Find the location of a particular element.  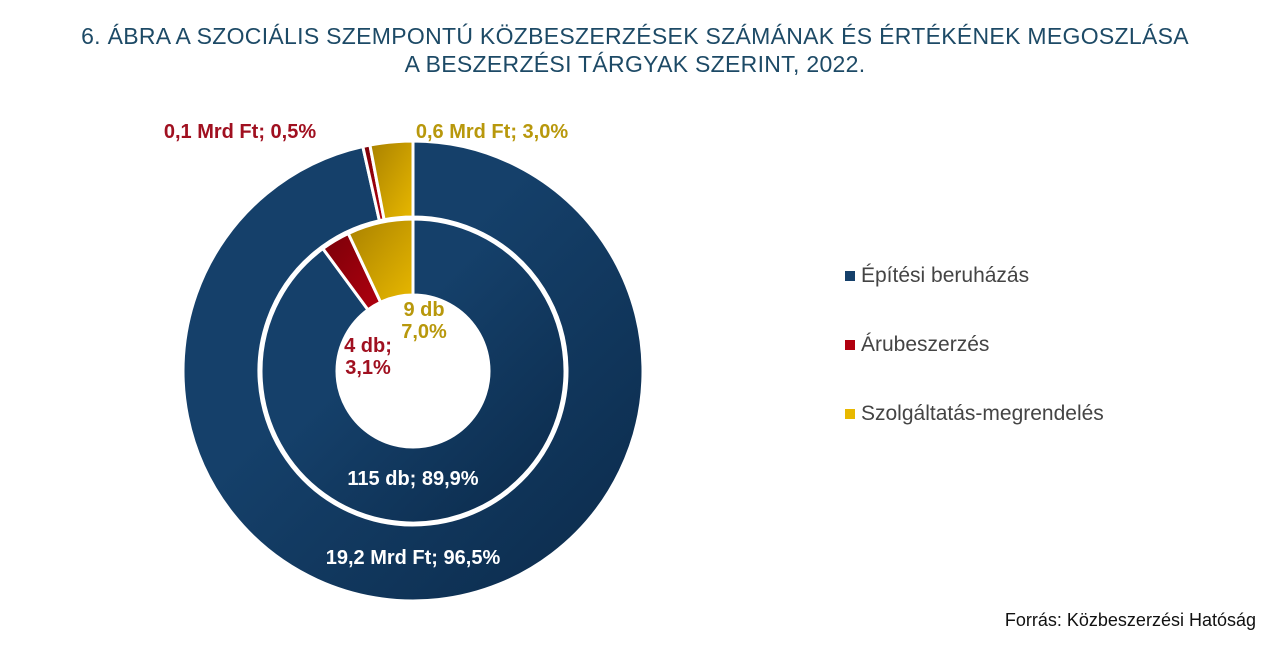

legend-item: Árubeszerzés is located at coordinates (974, 345).